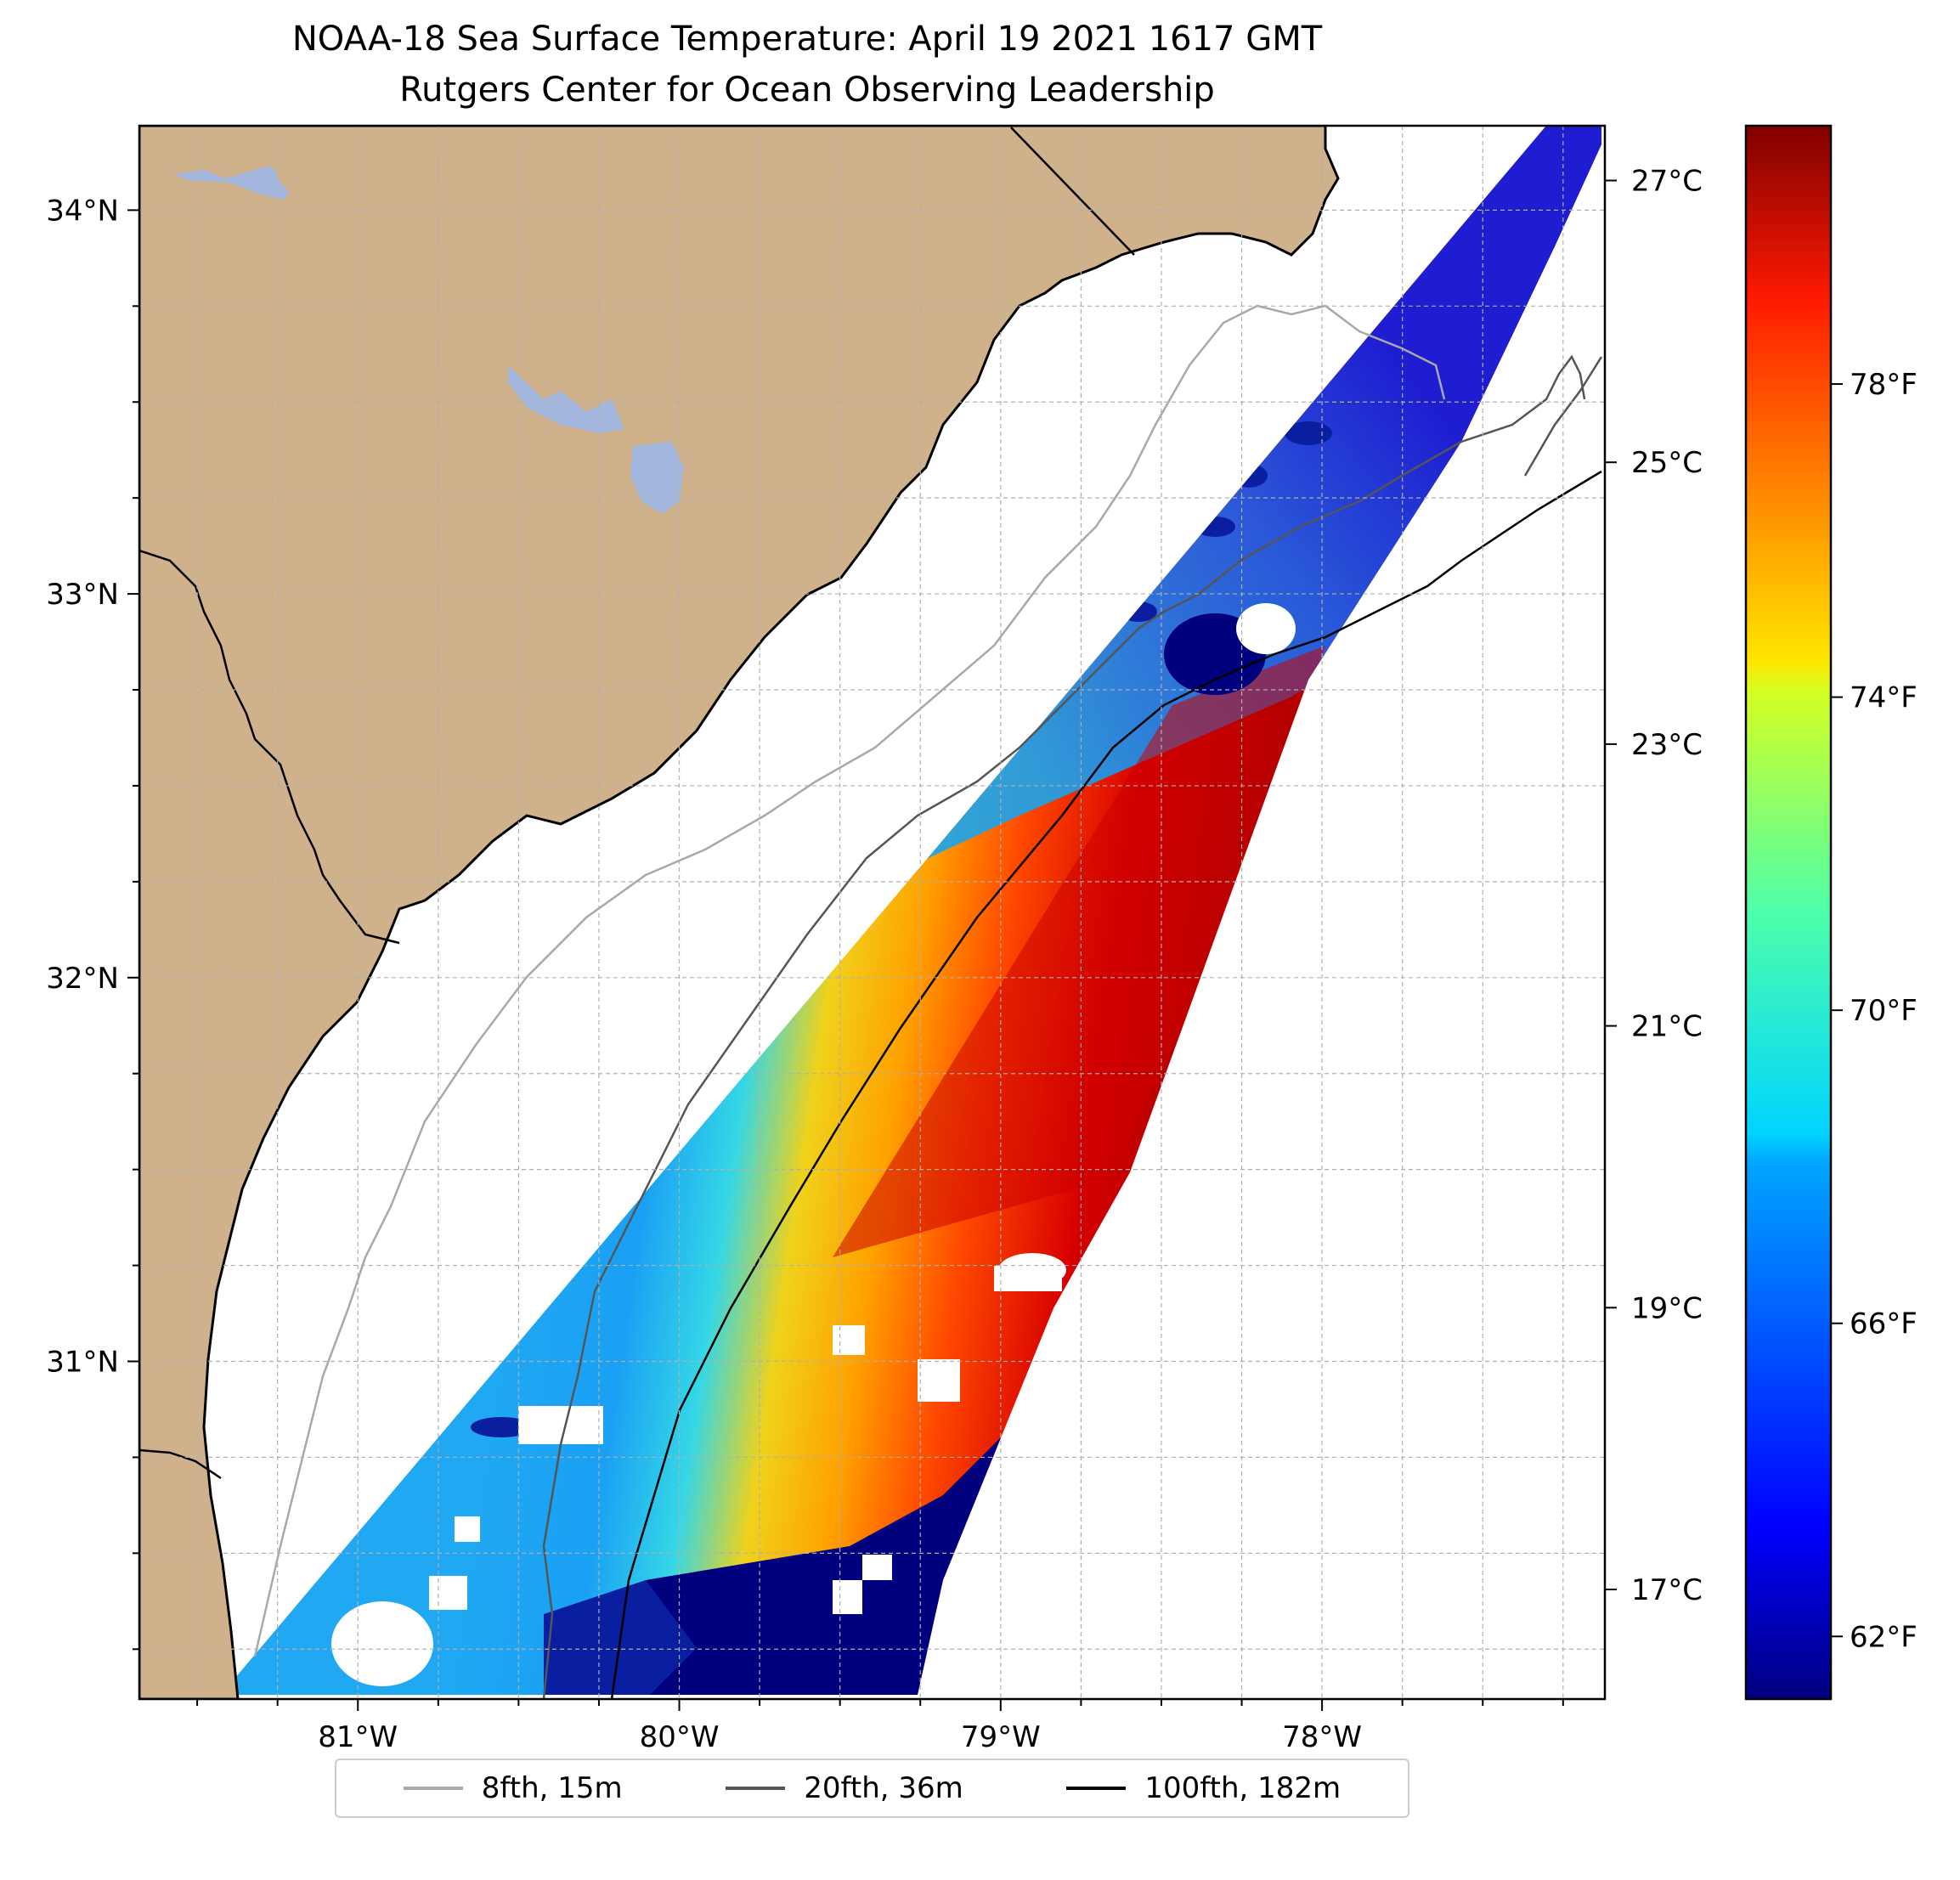 The height and width of the screenshot is (1880, 1960). I want to click on fahrenheit-tick-label: 74°F, so click(1884, 698).